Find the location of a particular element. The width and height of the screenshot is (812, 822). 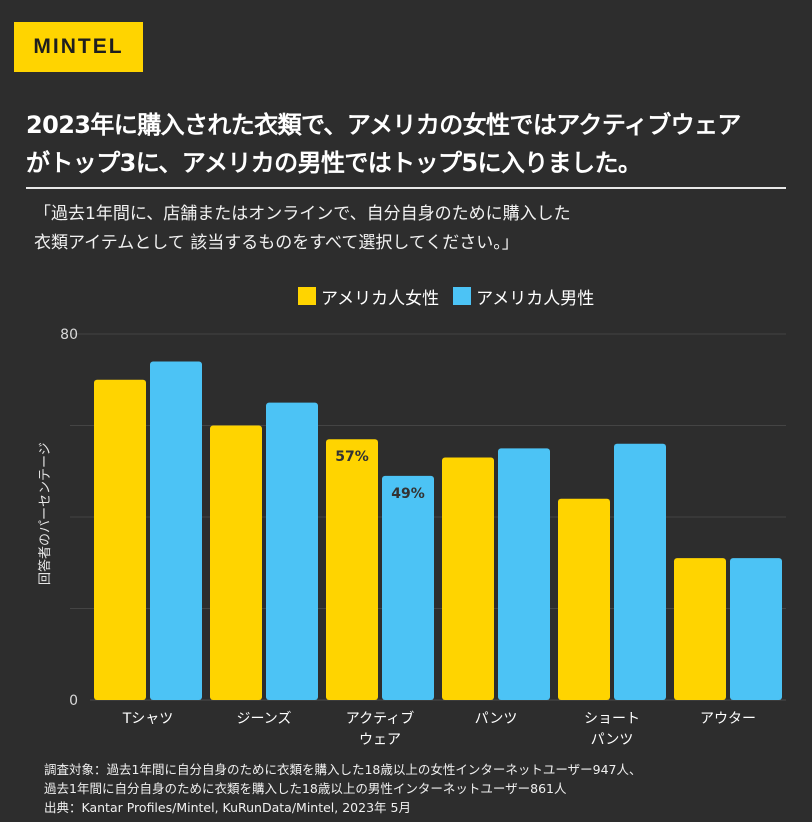

mintel-logo: MINTEL is located at coordinates (78, 47).